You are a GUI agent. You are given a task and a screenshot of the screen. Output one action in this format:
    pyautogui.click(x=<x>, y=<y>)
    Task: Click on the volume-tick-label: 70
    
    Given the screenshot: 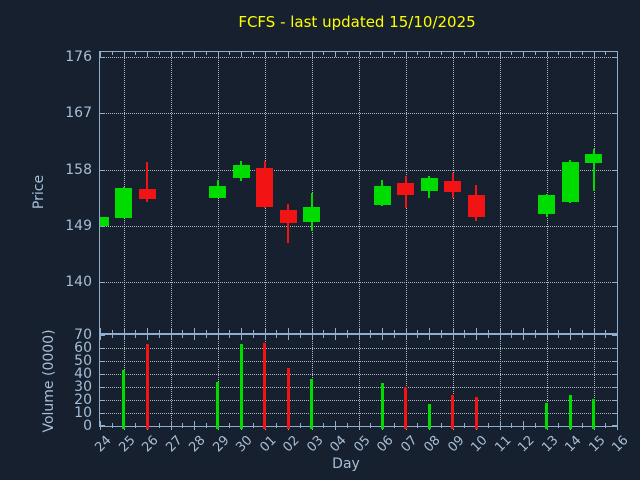 What is the action you would take?
    pyautogui.click(x=83, y=335)
    